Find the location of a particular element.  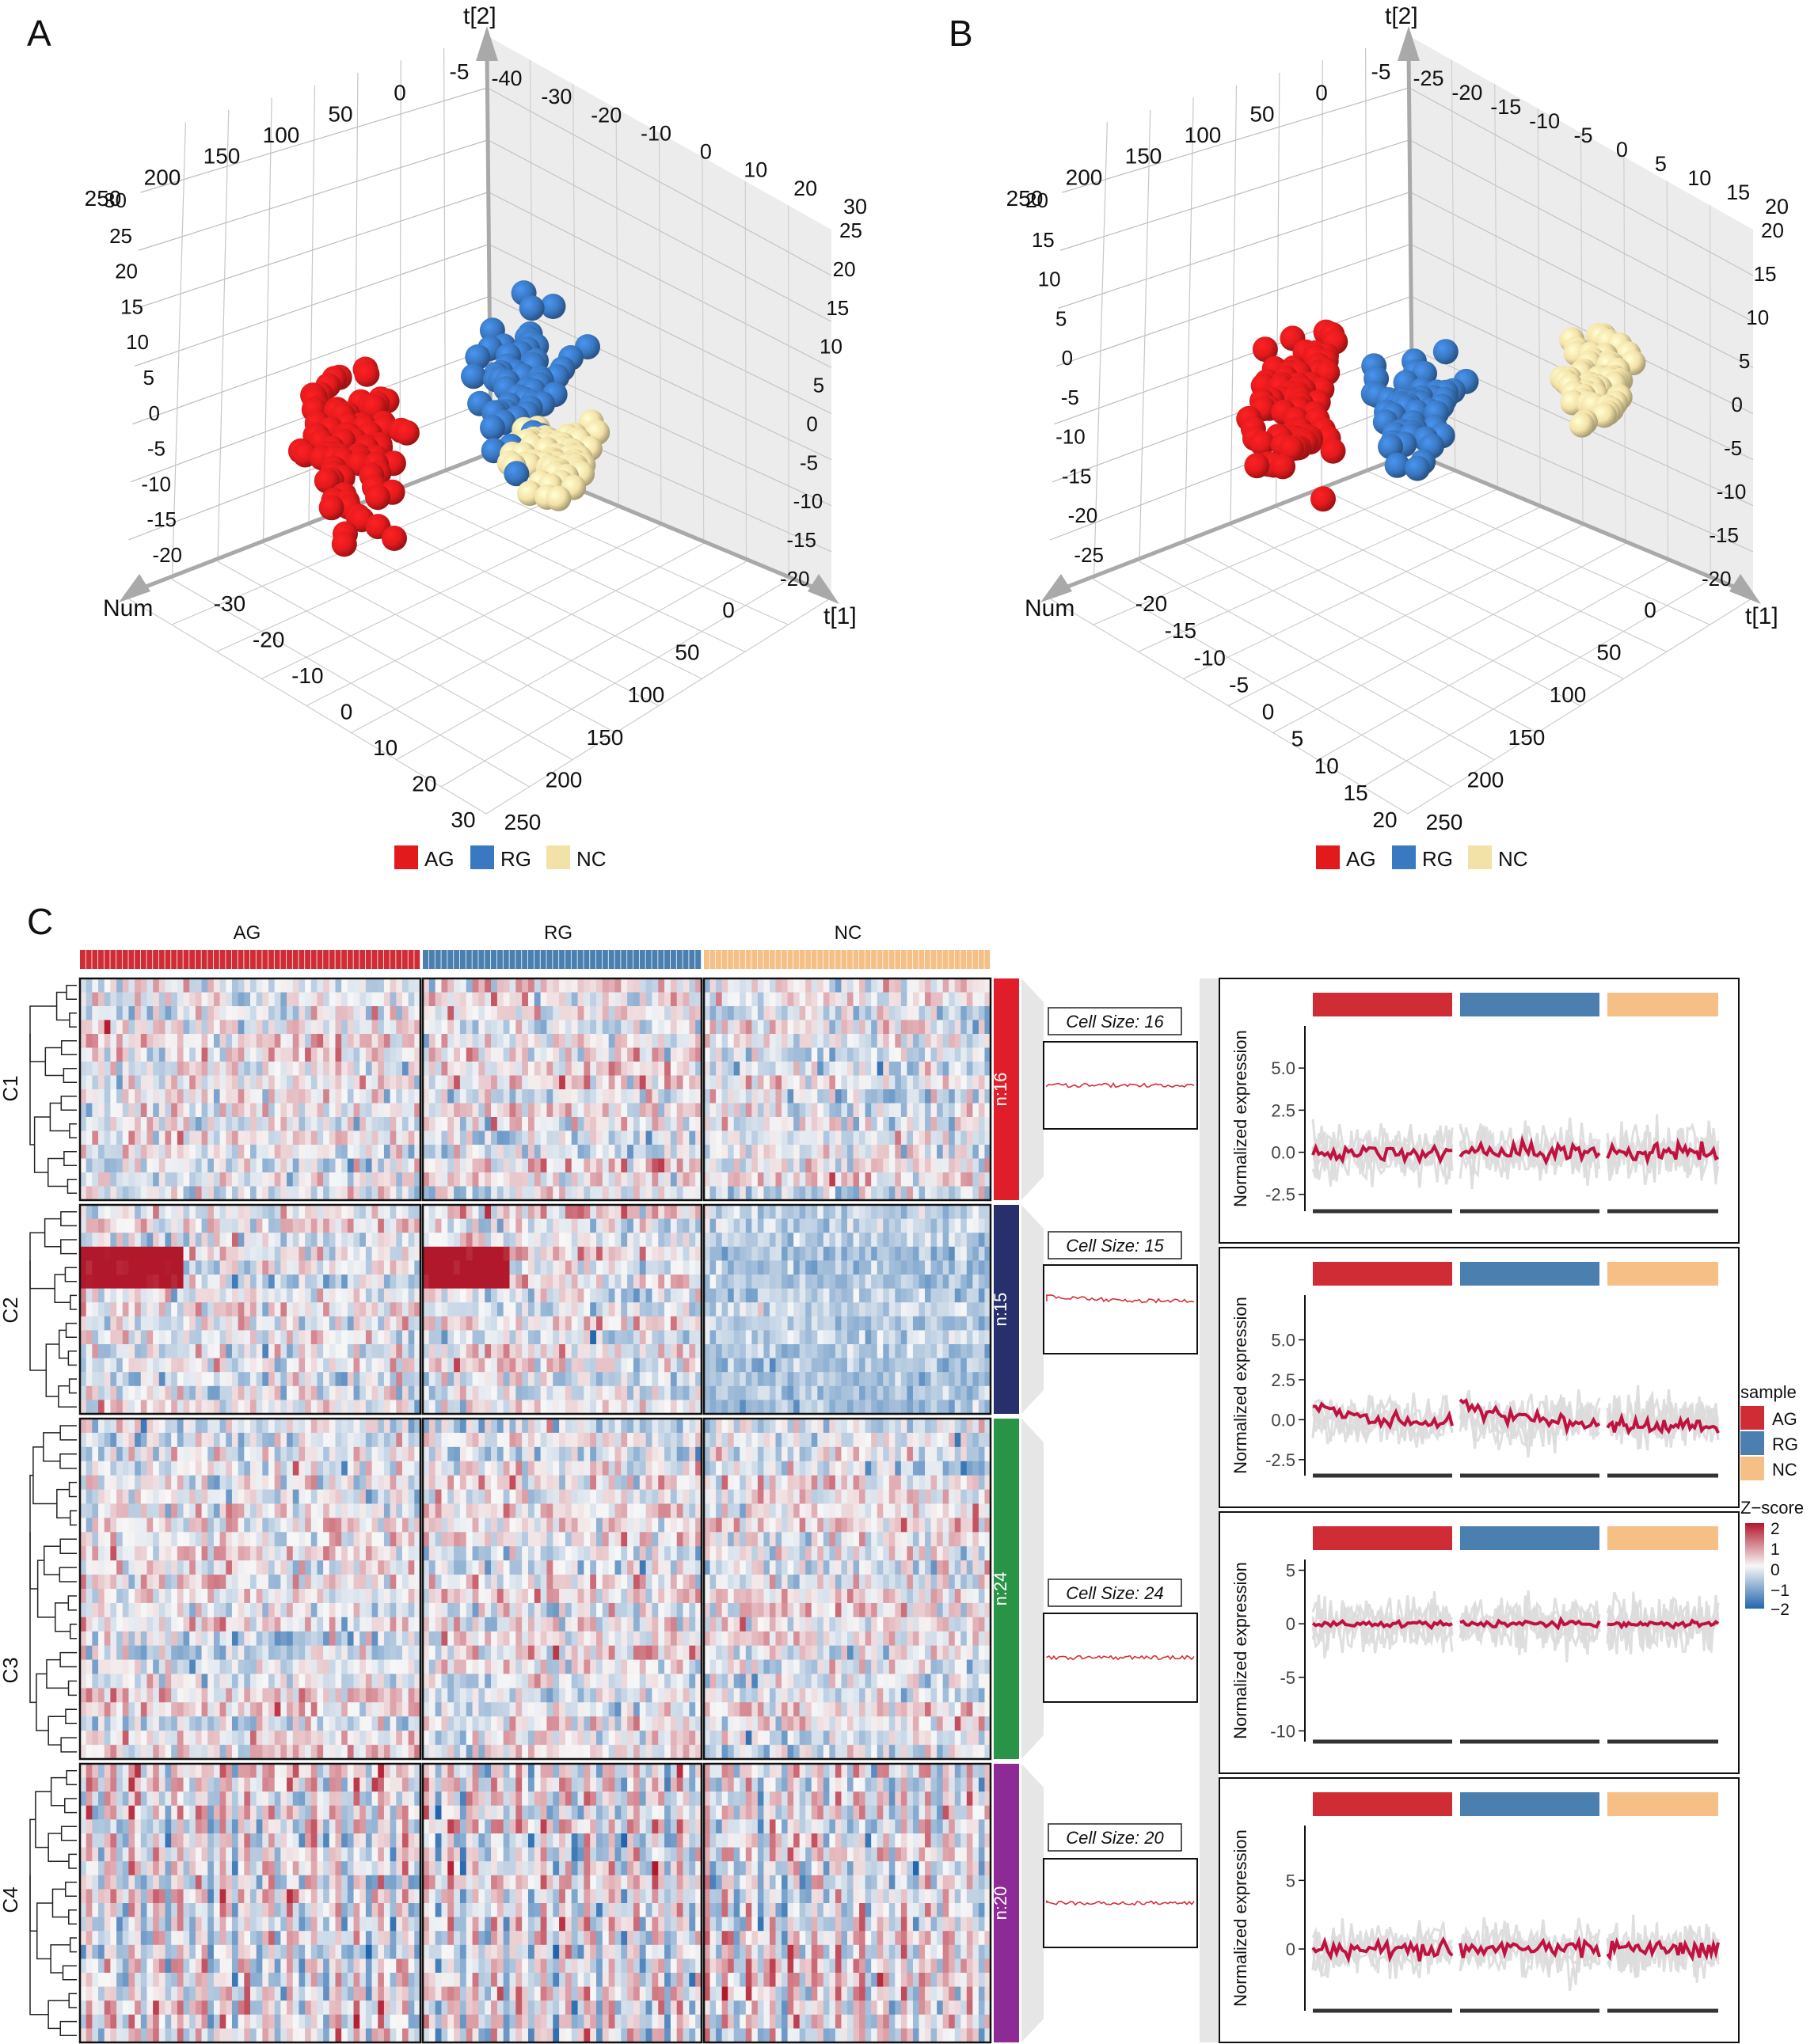

grid-line is located at coordinates (1581, 230).